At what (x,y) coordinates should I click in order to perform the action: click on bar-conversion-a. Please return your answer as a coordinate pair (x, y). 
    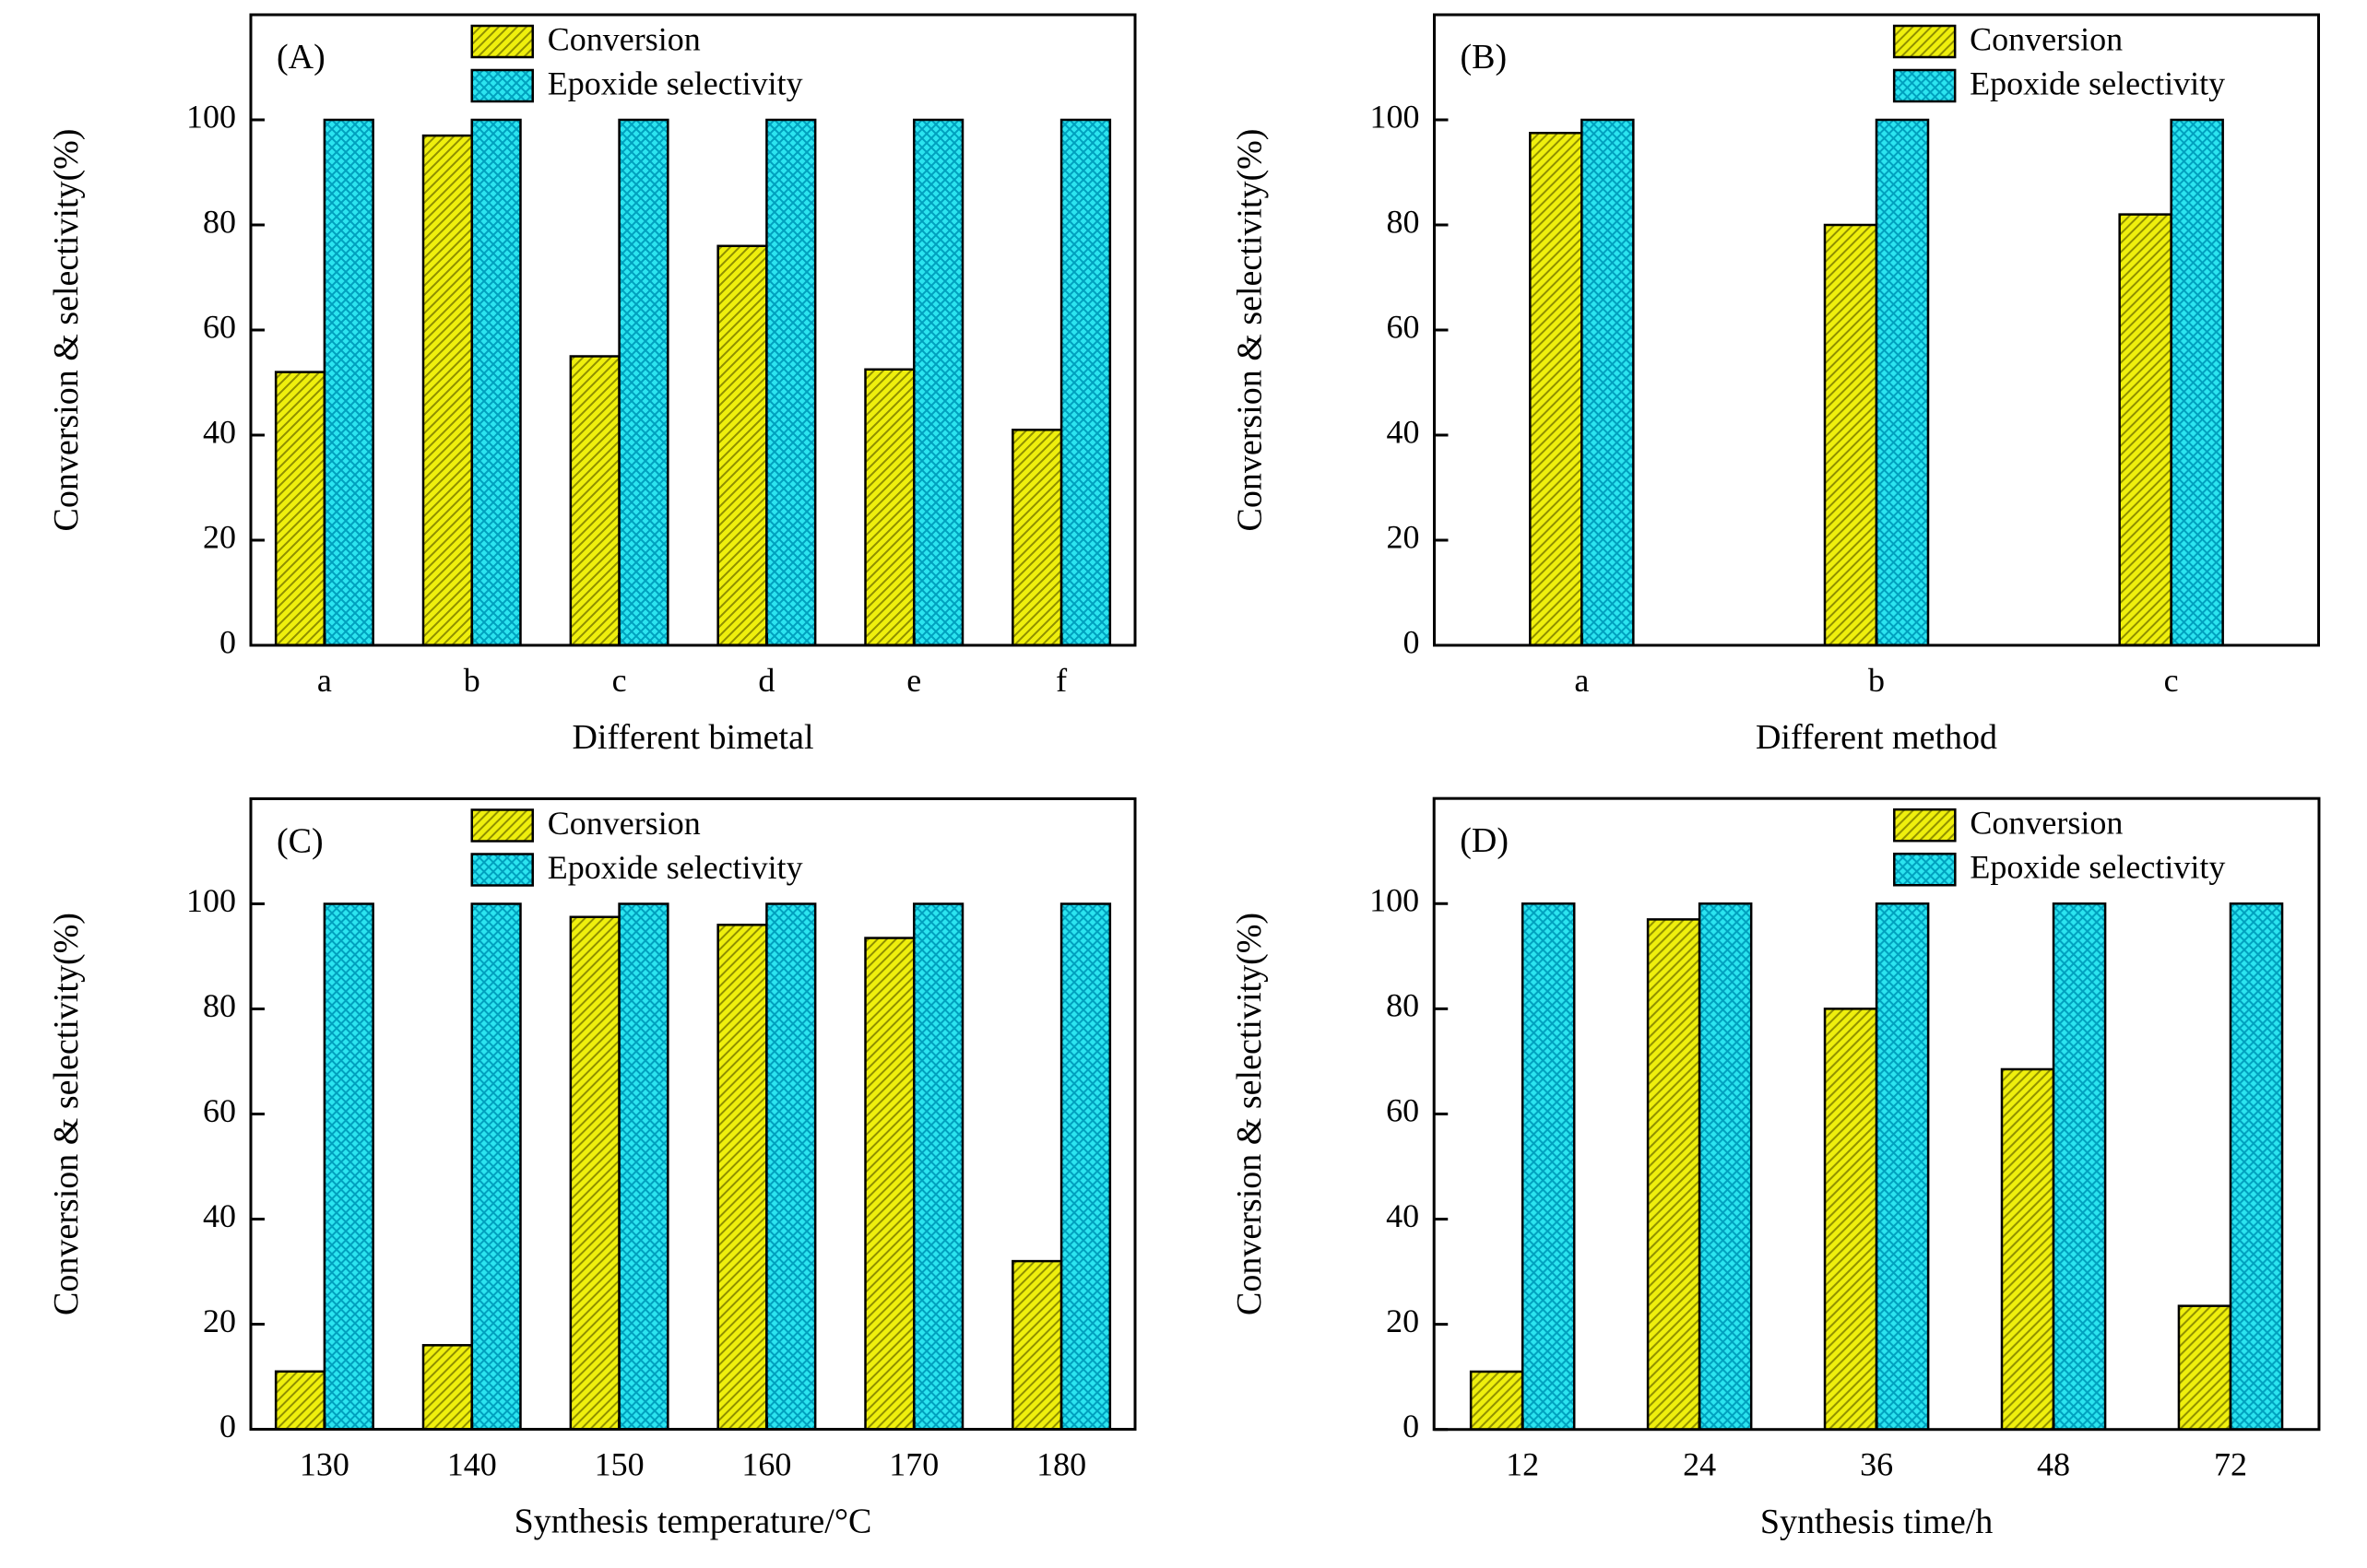
    Looking at the image, I should click on (1556, 389).